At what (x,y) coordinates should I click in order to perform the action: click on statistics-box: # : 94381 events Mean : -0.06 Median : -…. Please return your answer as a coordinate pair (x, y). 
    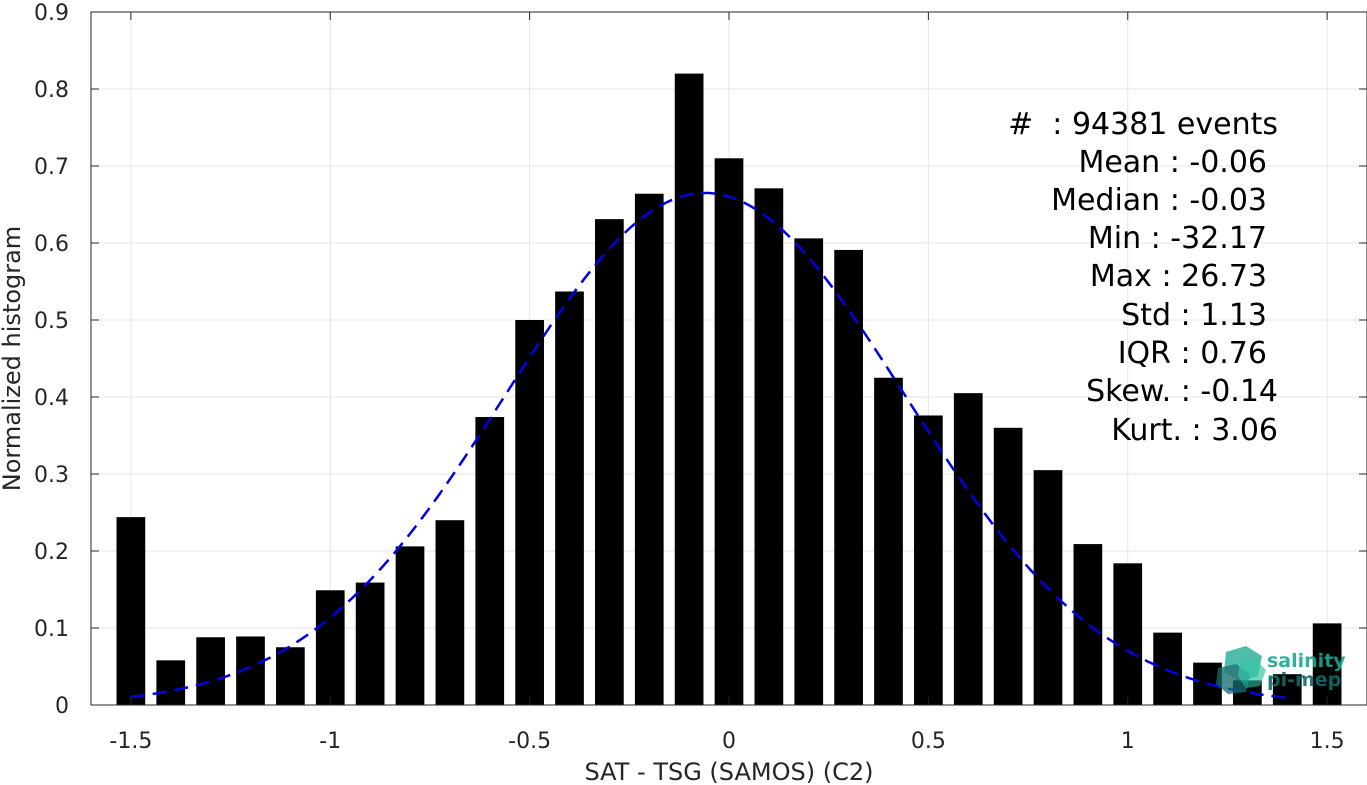
    Looking at the image, I should click on (1143, 277).